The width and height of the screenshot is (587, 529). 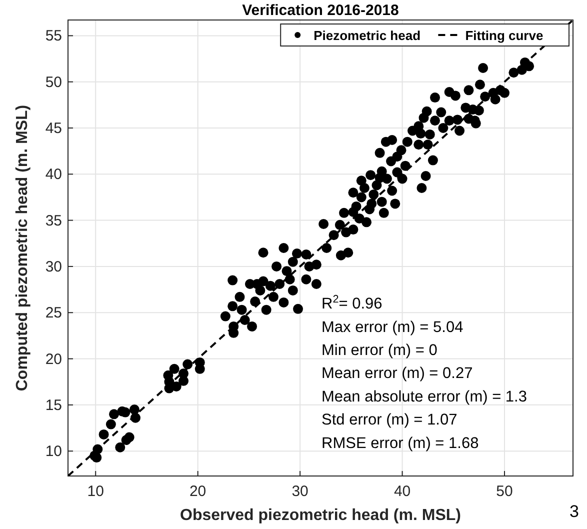 What do you see at coordinates (53, 313) in the screenshot?
I see `y-tick-label: 25` at bounding box center [53, 313].